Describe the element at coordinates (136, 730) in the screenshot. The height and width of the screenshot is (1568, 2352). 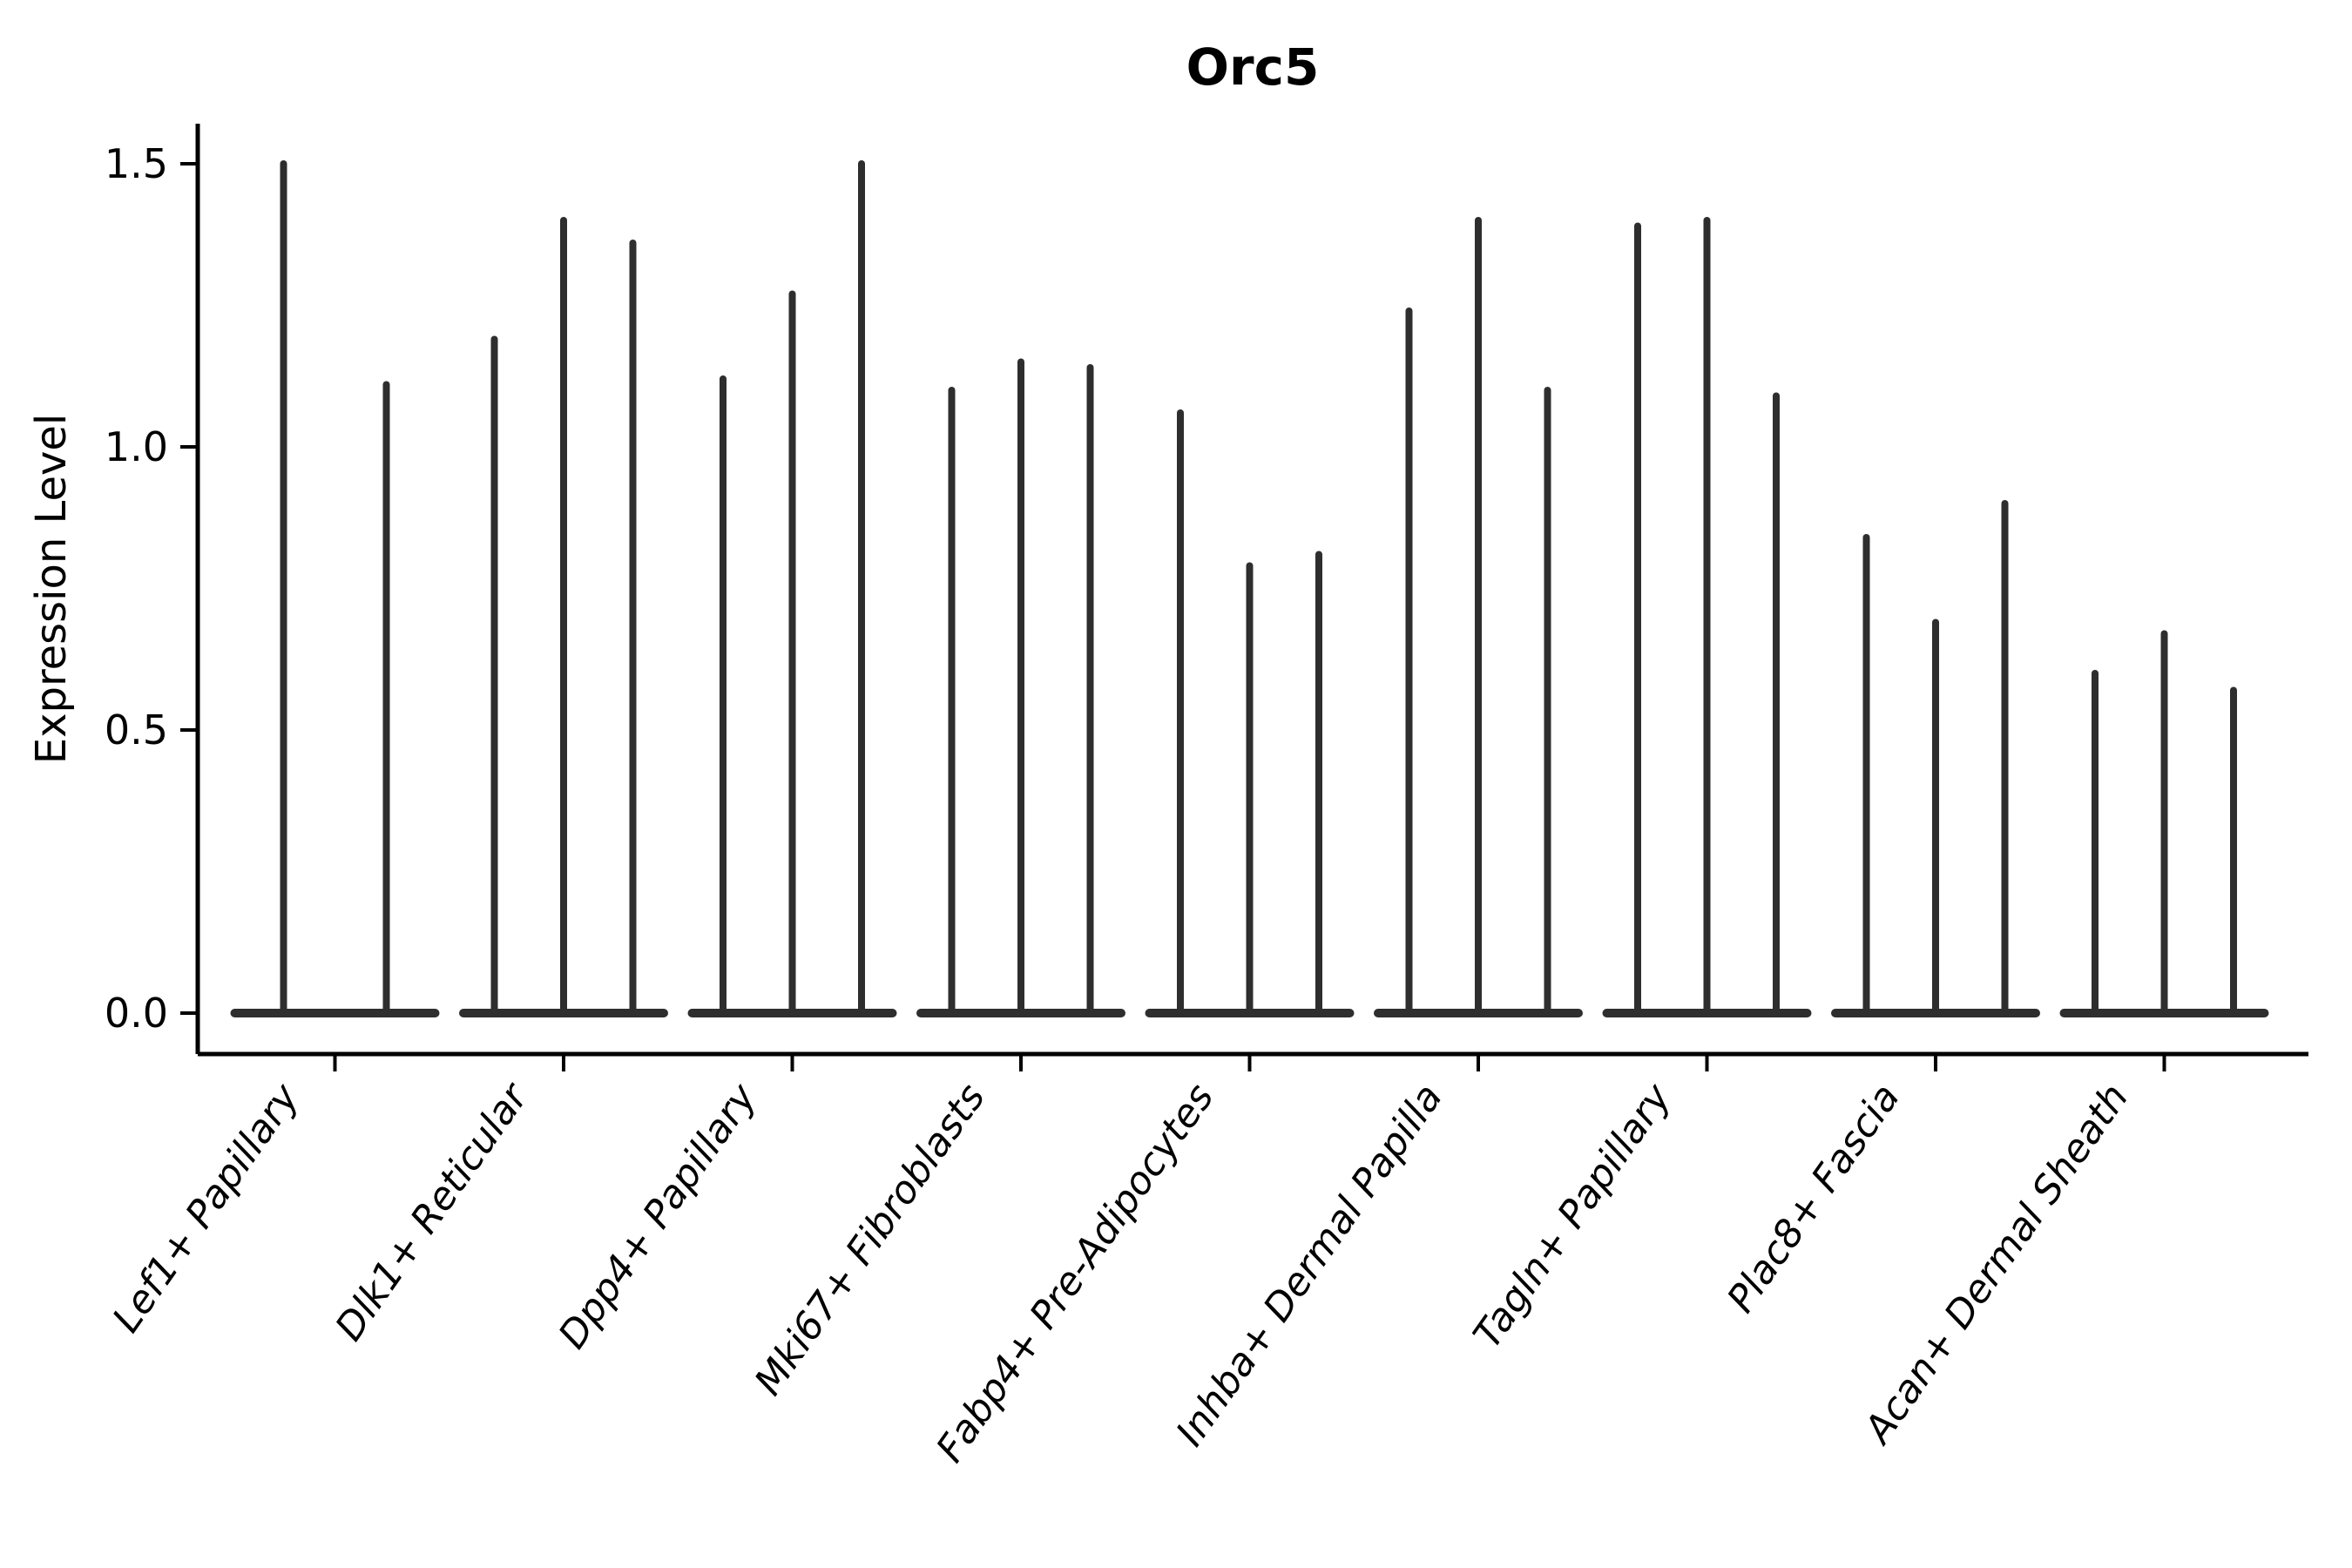
I see `y-tick-label: 0.5` at that location.